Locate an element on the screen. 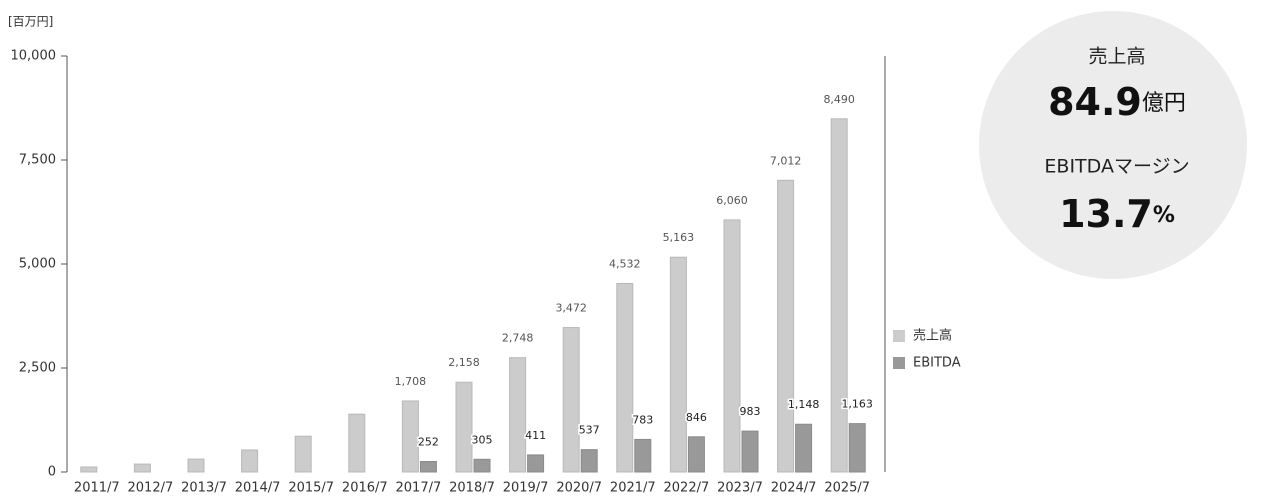 This screenshot has height=501, width=1275. value-label: 846 is located at coordinates (696, 417).